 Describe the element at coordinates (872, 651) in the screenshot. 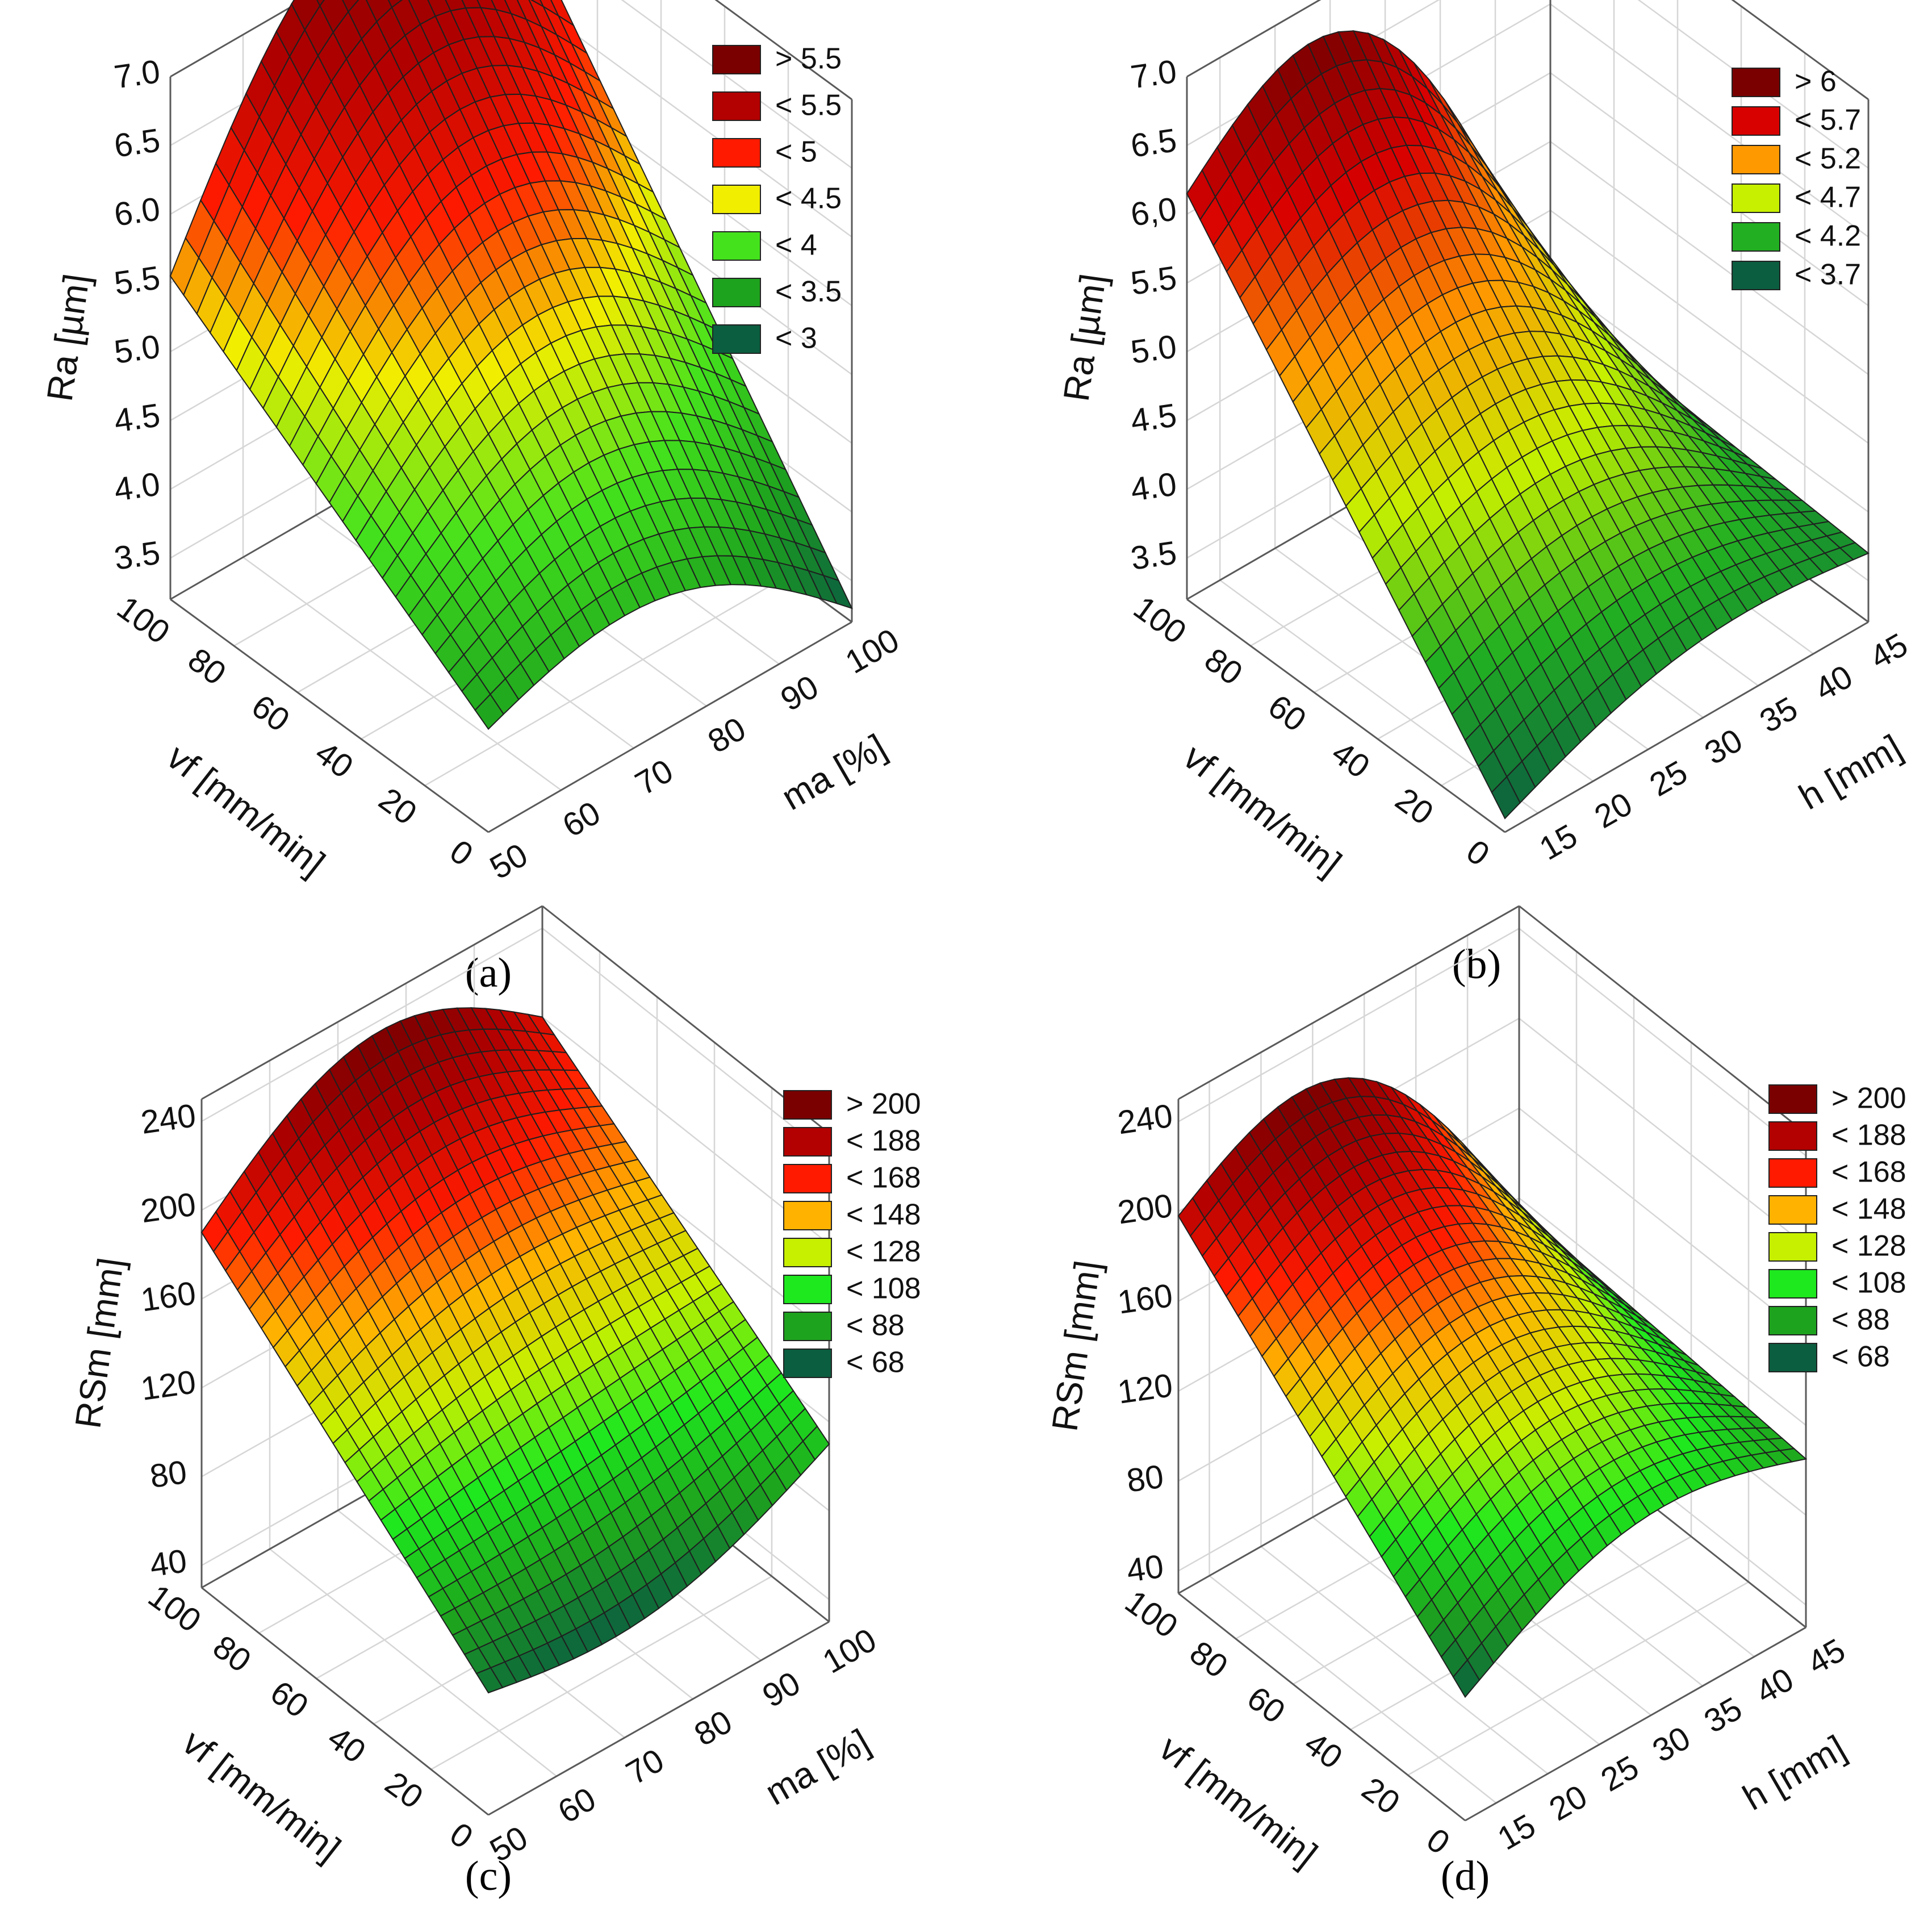

I see `x-tick-label: 100` at that location.